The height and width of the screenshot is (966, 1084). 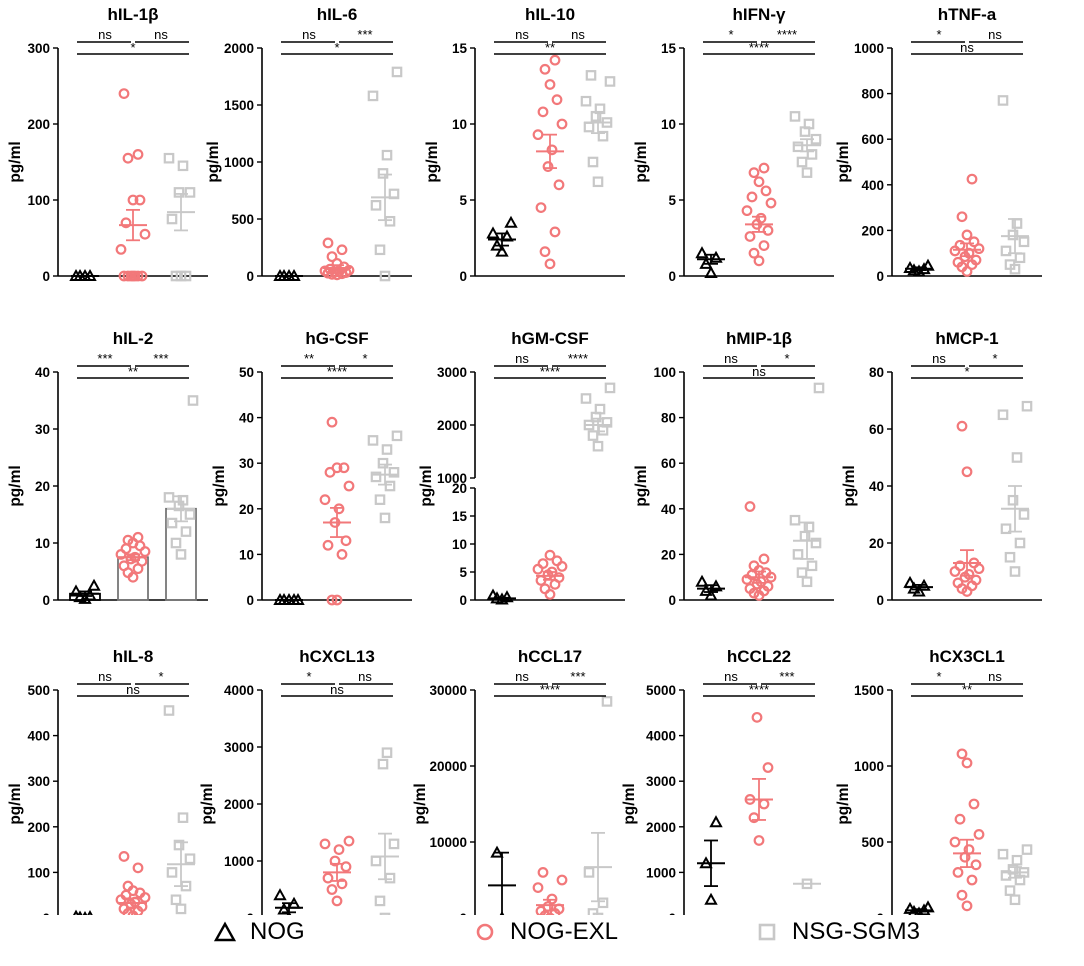 What do you see at coordinates (337, 656) in the screenshot?
I see `chart-title: hCXCL13` at bounding box center [337, 656].